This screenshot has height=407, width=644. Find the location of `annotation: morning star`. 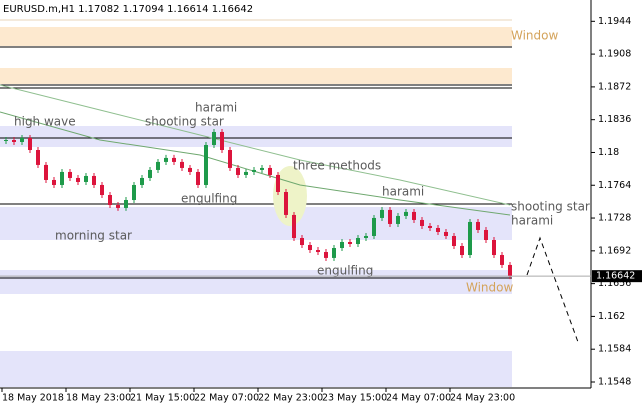

annotation: morning star is located at coordinates (93, 236).